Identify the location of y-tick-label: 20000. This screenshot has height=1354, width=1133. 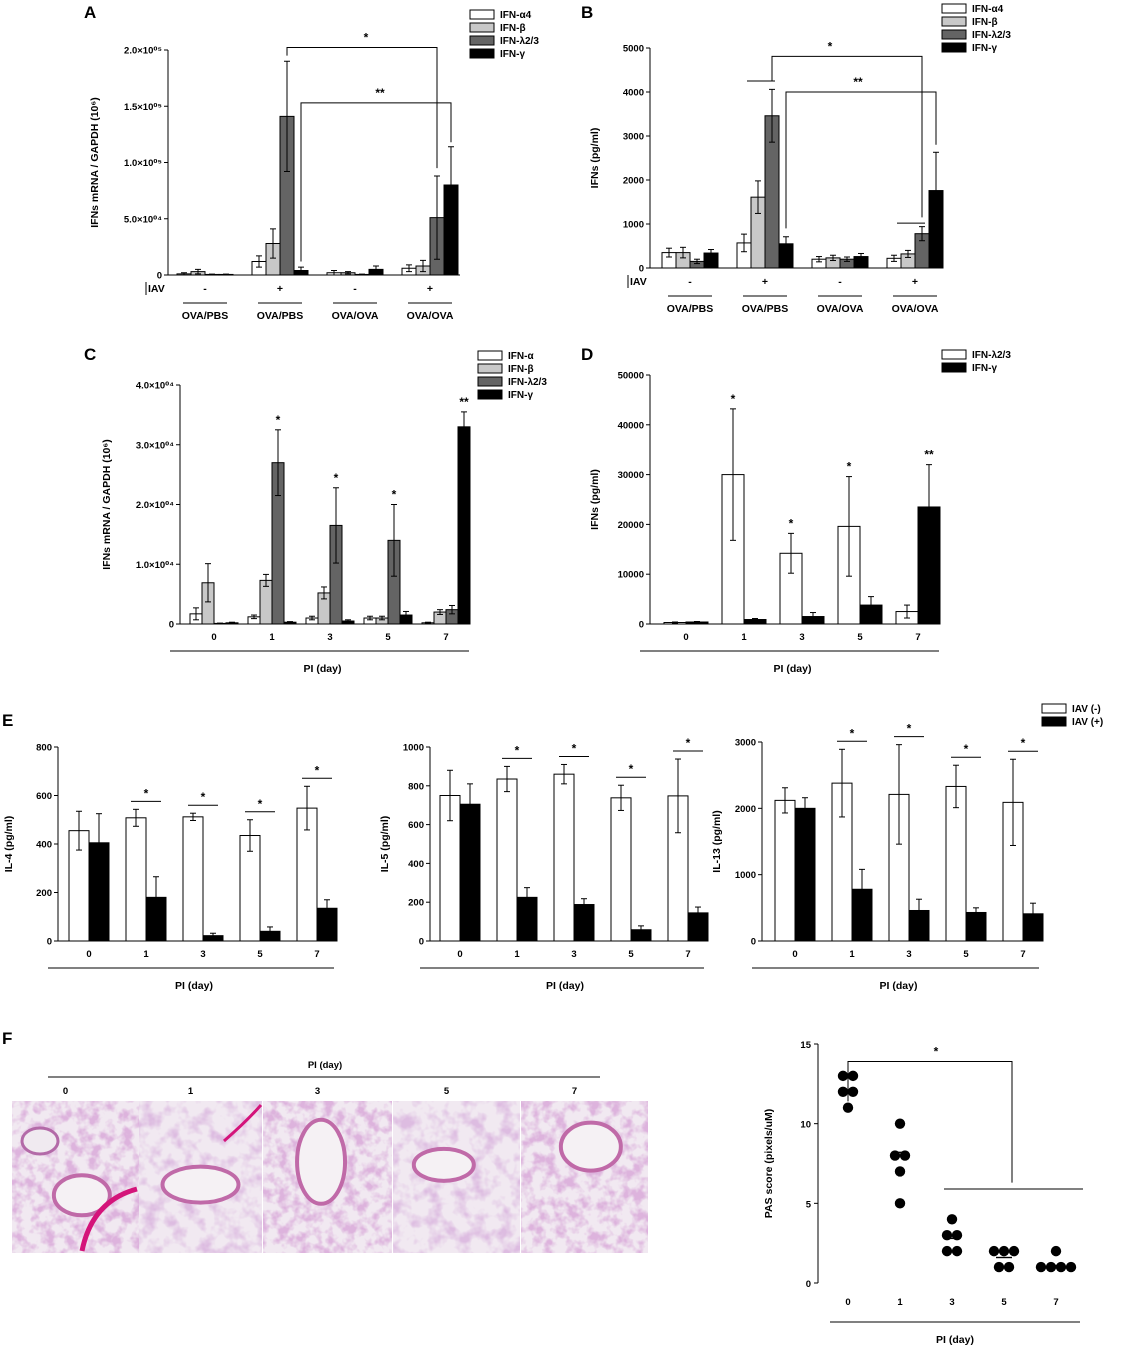
(631, 525).